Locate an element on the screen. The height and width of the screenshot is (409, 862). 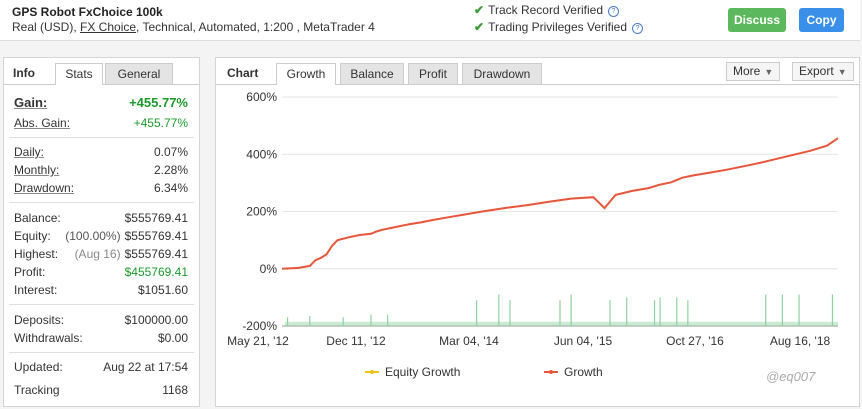
account-type: Real (USD), is located at coordinates (46, 27).